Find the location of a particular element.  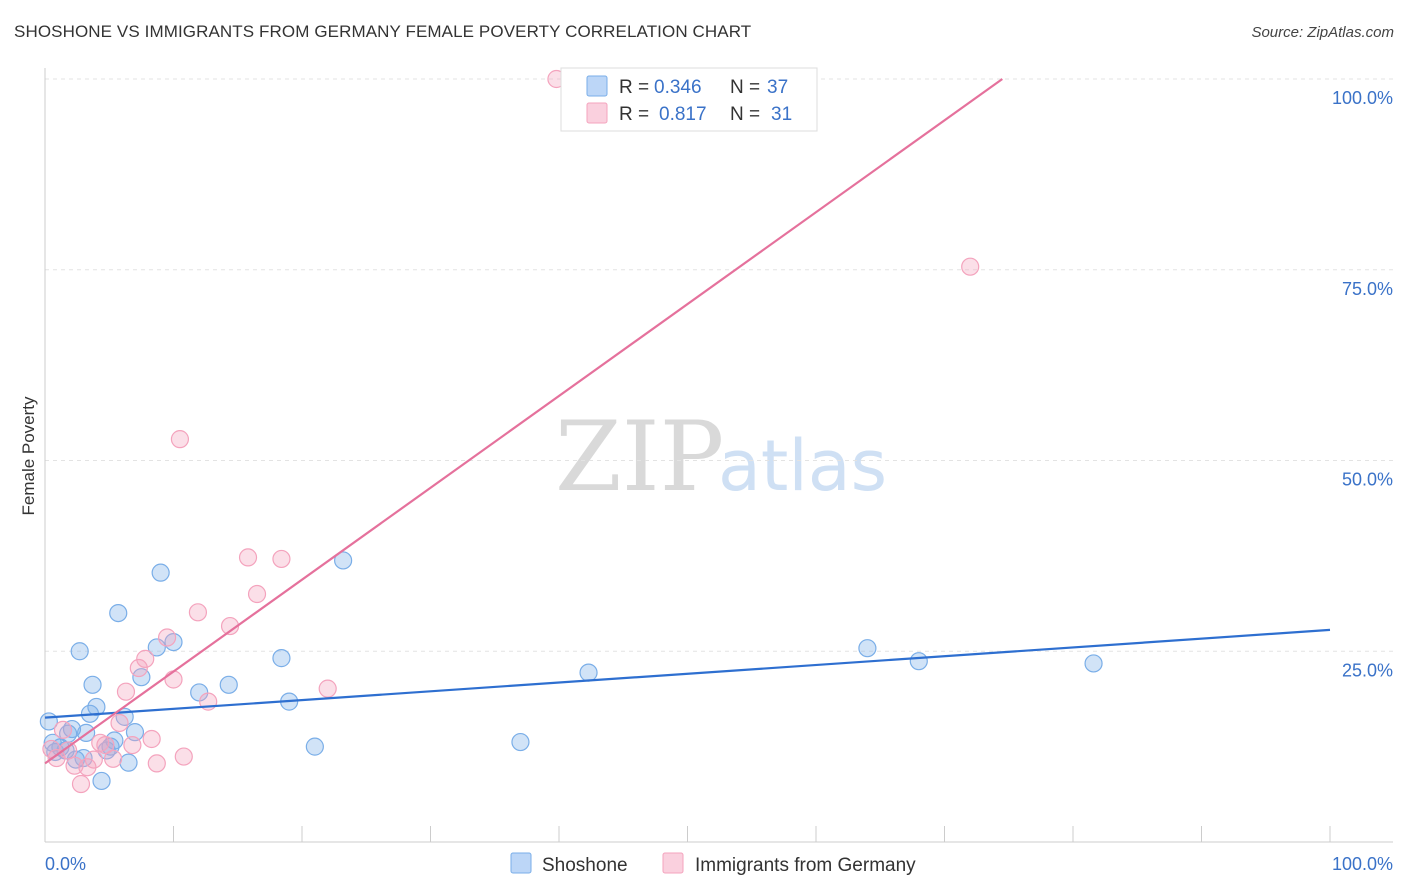

x-axis-ticks is located at coordinates (687, 834).